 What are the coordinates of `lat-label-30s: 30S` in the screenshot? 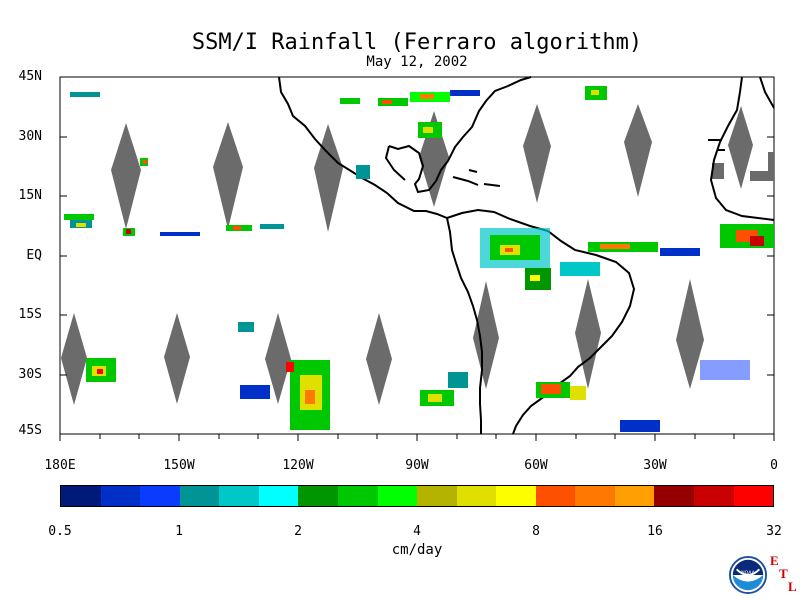 It's located at (30, 374).